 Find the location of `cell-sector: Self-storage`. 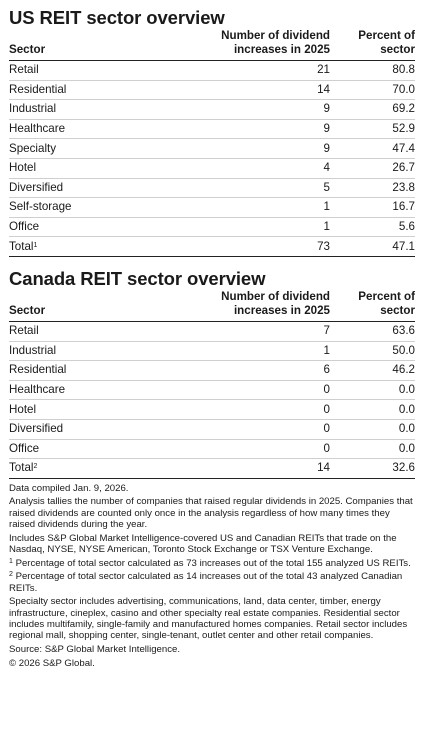

cell-sector: Self-storage is located at coordinates (99, 207).